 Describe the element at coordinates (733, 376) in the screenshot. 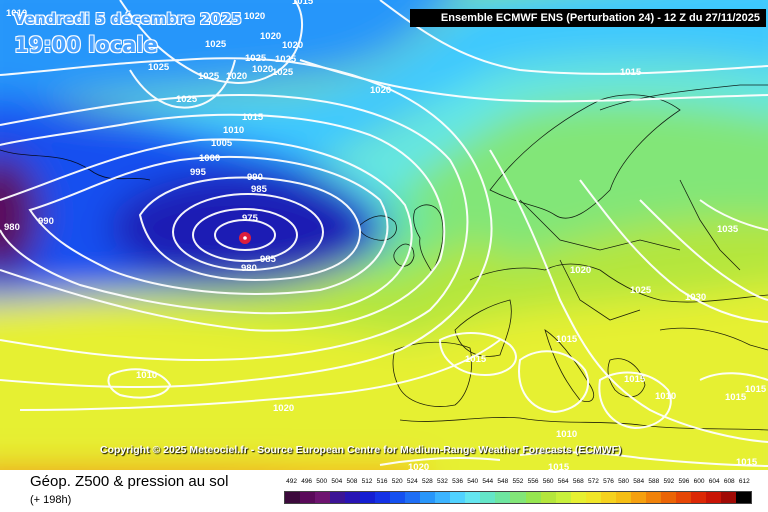

I see `isobar-1020-far-east` at that location.